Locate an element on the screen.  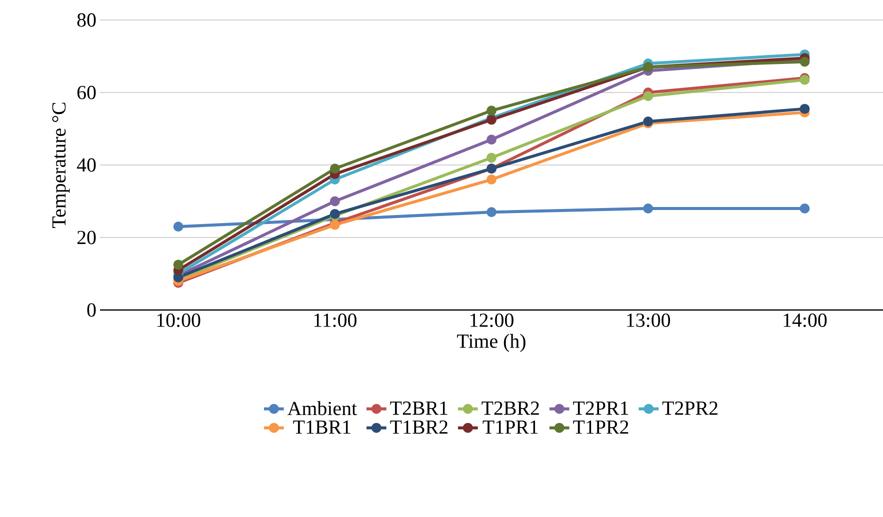
y-tick-label: 60 is located at coordinates (86, 93).